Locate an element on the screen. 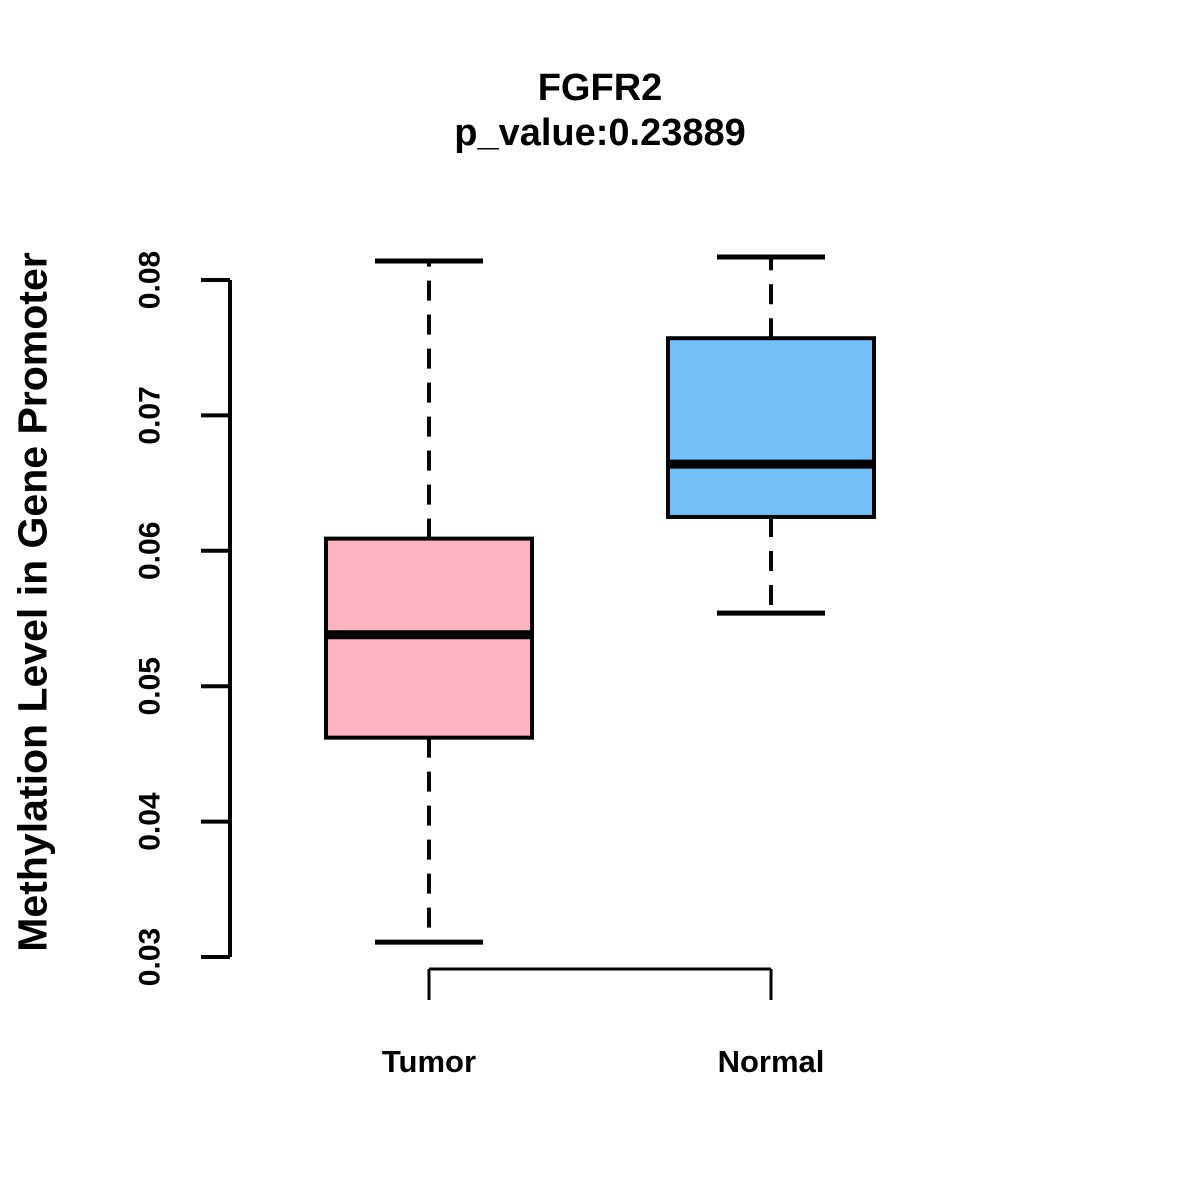 This screenshot has width=1200, height=1200. chart-title: FGFR2 is located at coordinates (600, 88).